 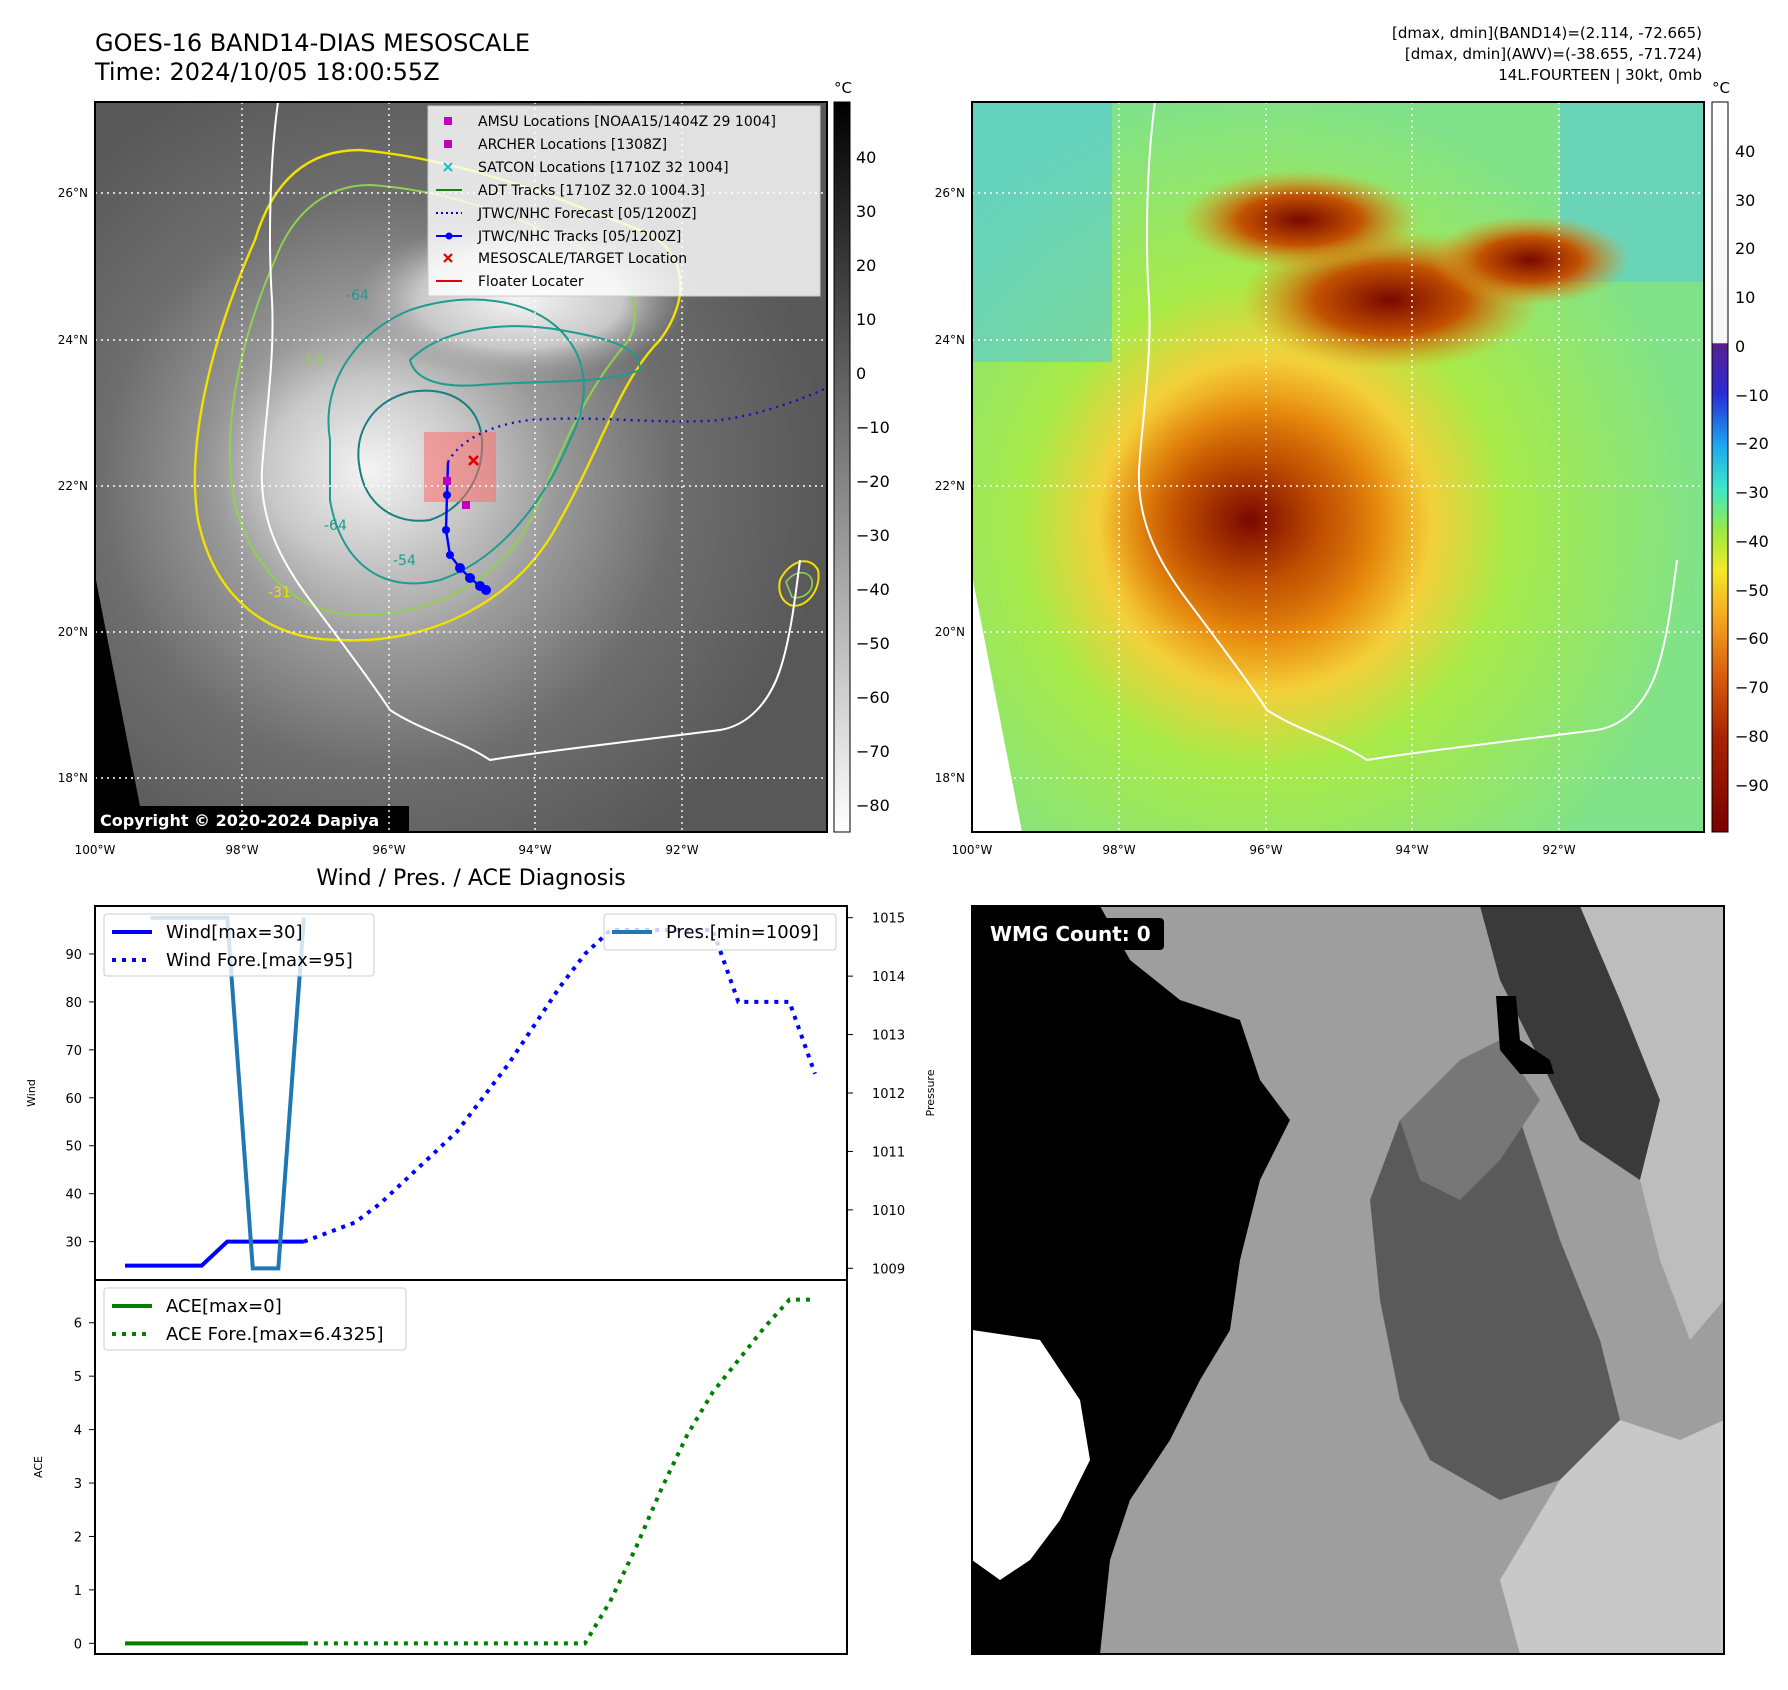 I want to click on pres-yticks-label-0: 1009, so click(x=888, y=1269).